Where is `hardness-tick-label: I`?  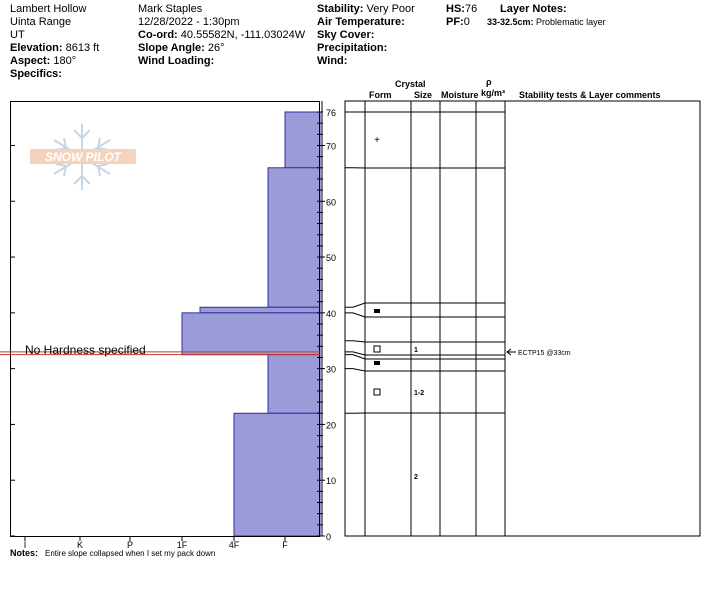 hardness-tick-label: I is located at coordinates (25, 545).